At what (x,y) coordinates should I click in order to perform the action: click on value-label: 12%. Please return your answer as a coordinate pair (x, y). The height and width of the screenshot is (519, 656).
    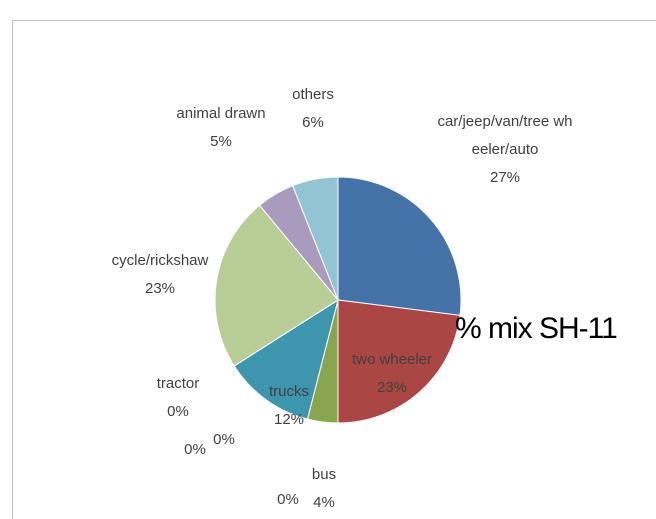
    Looking at the image, I should click on (289, 419).